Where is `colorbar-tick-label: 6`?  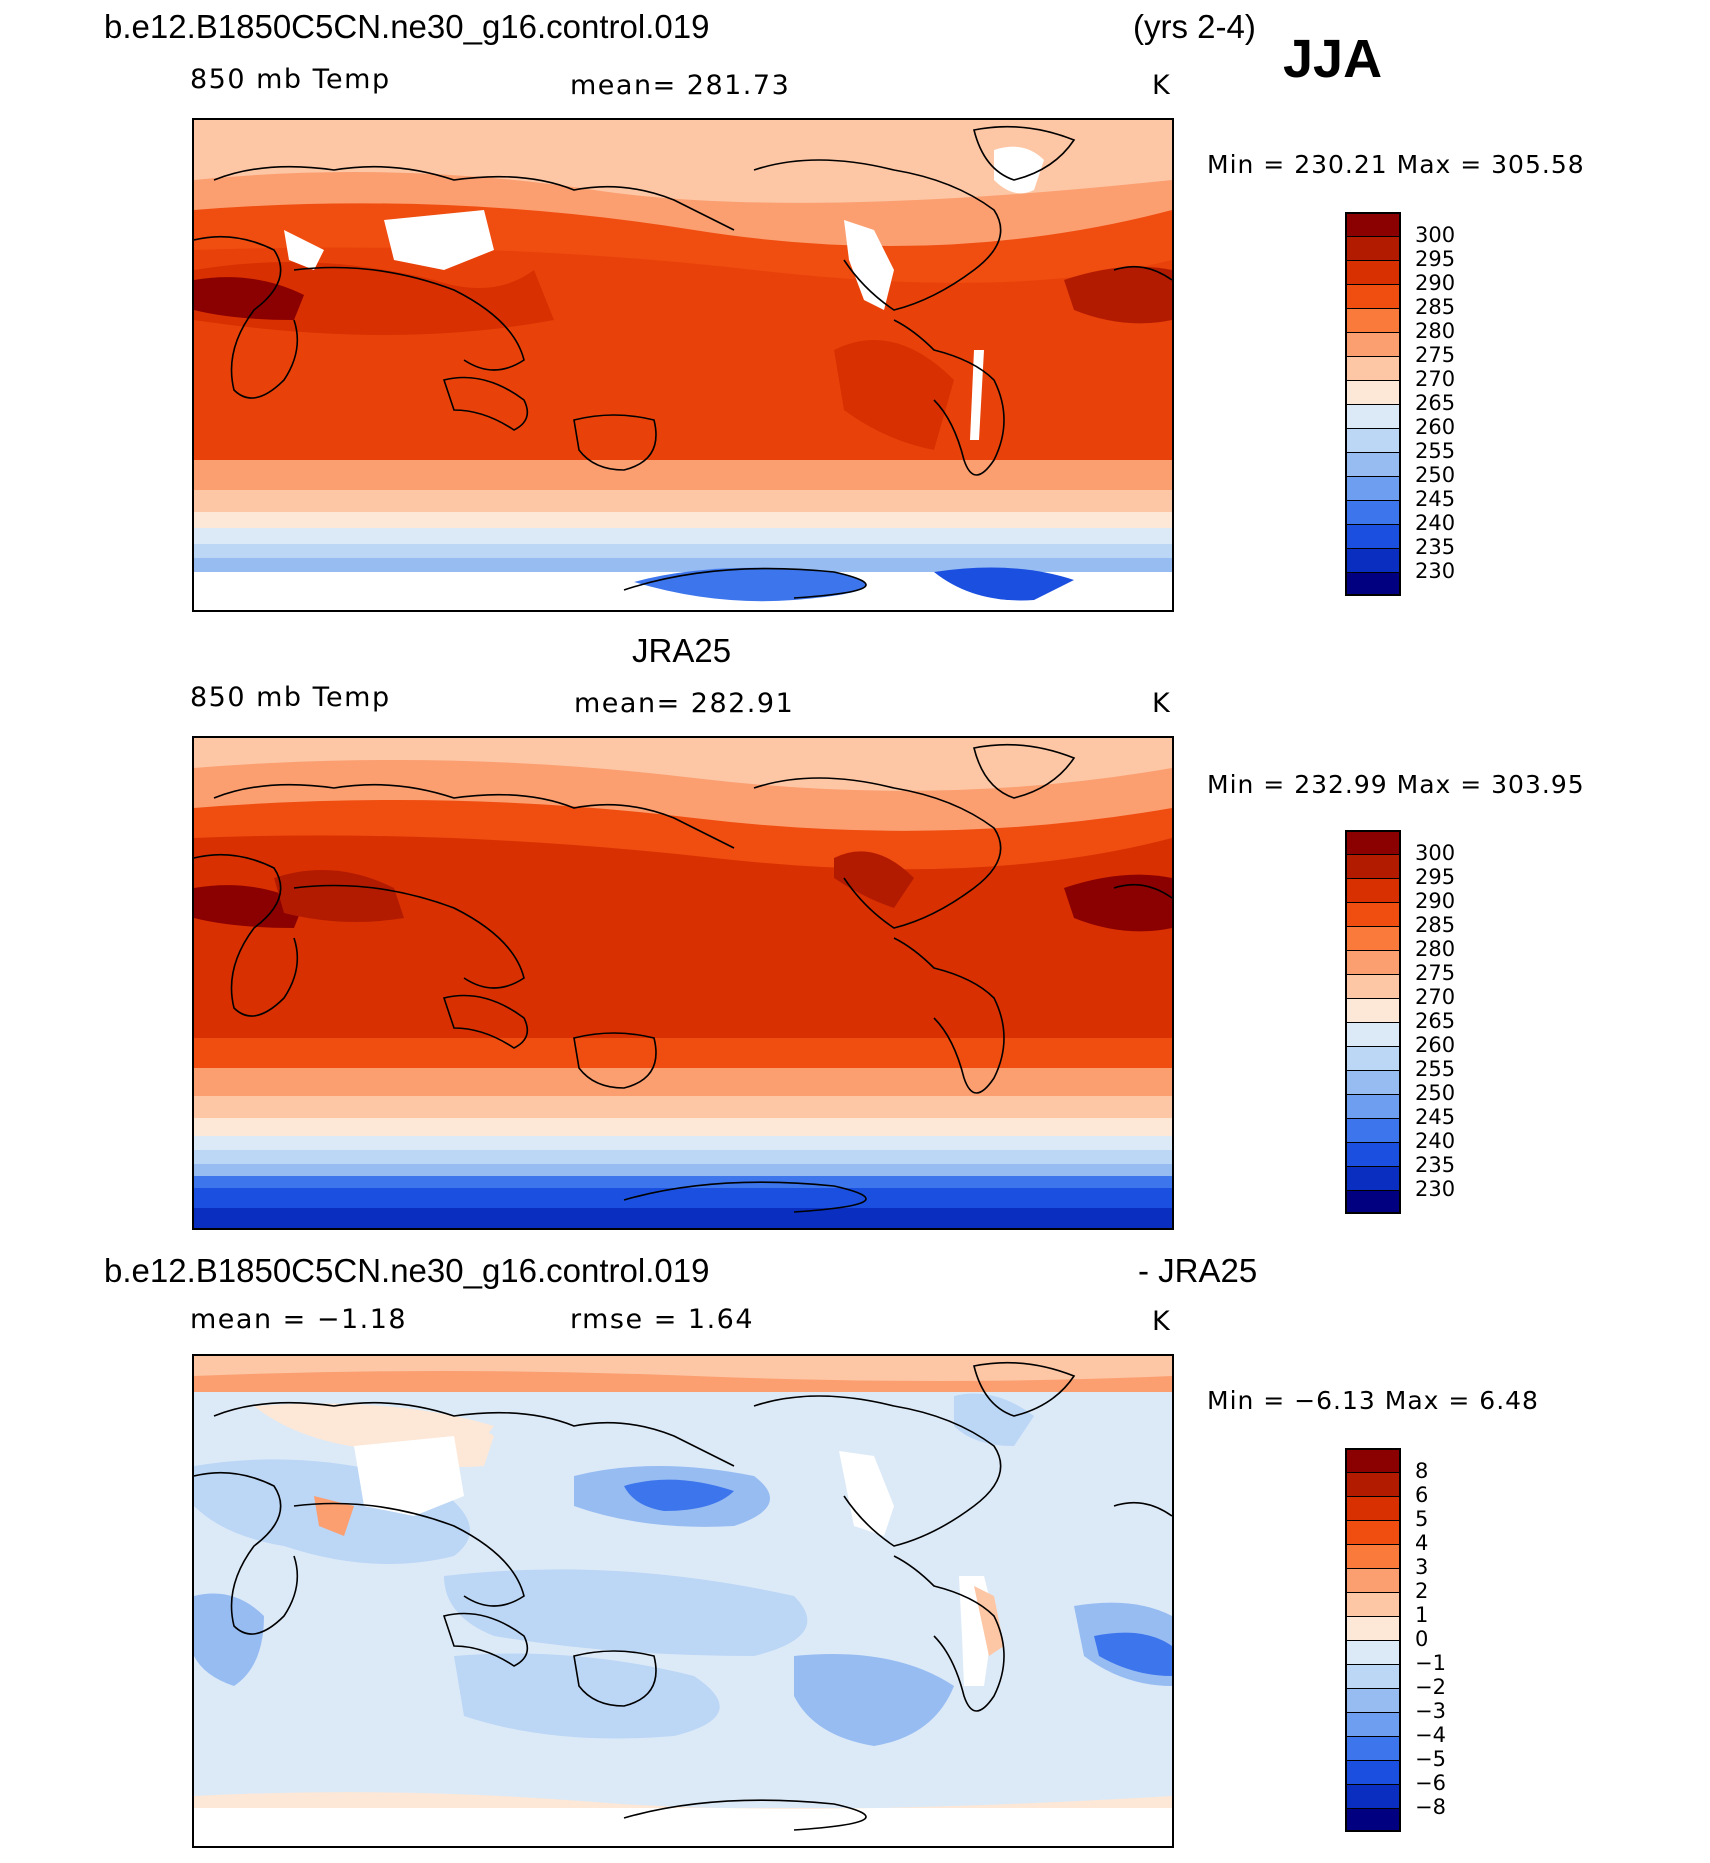
colorbar-tick-label: 6 is located at coordinates (1422, 1495).